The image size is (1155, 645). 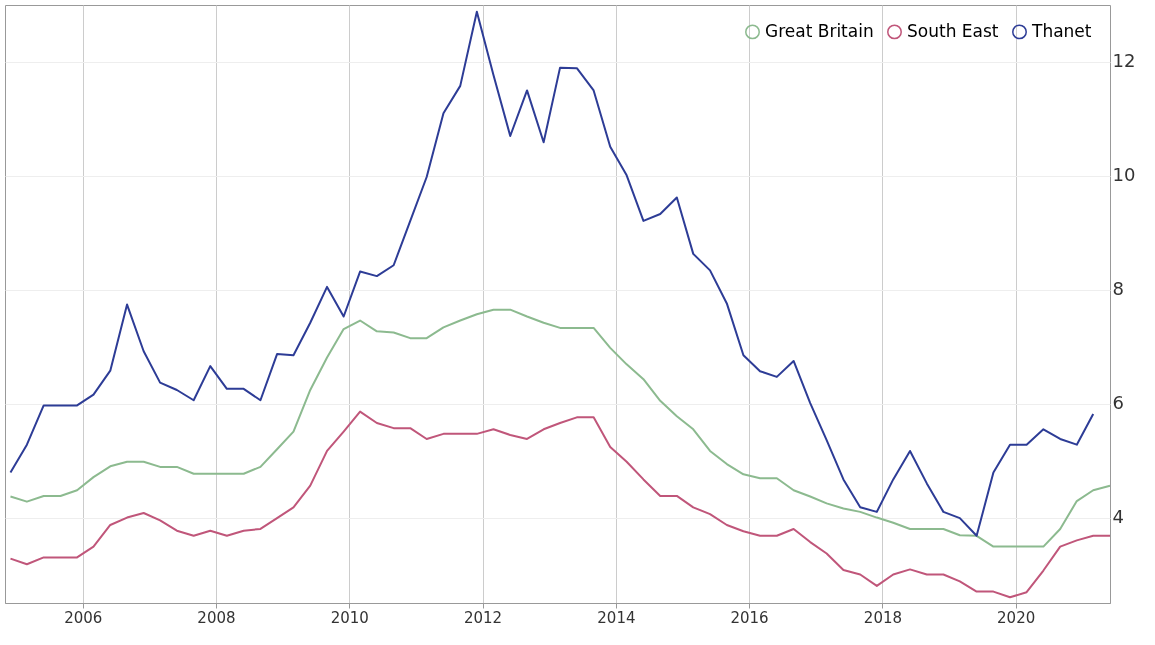 What do you see at coordinates (953, 30) in the screenshot?
I see `legend-label: South East` at bounding box center [953, 30].